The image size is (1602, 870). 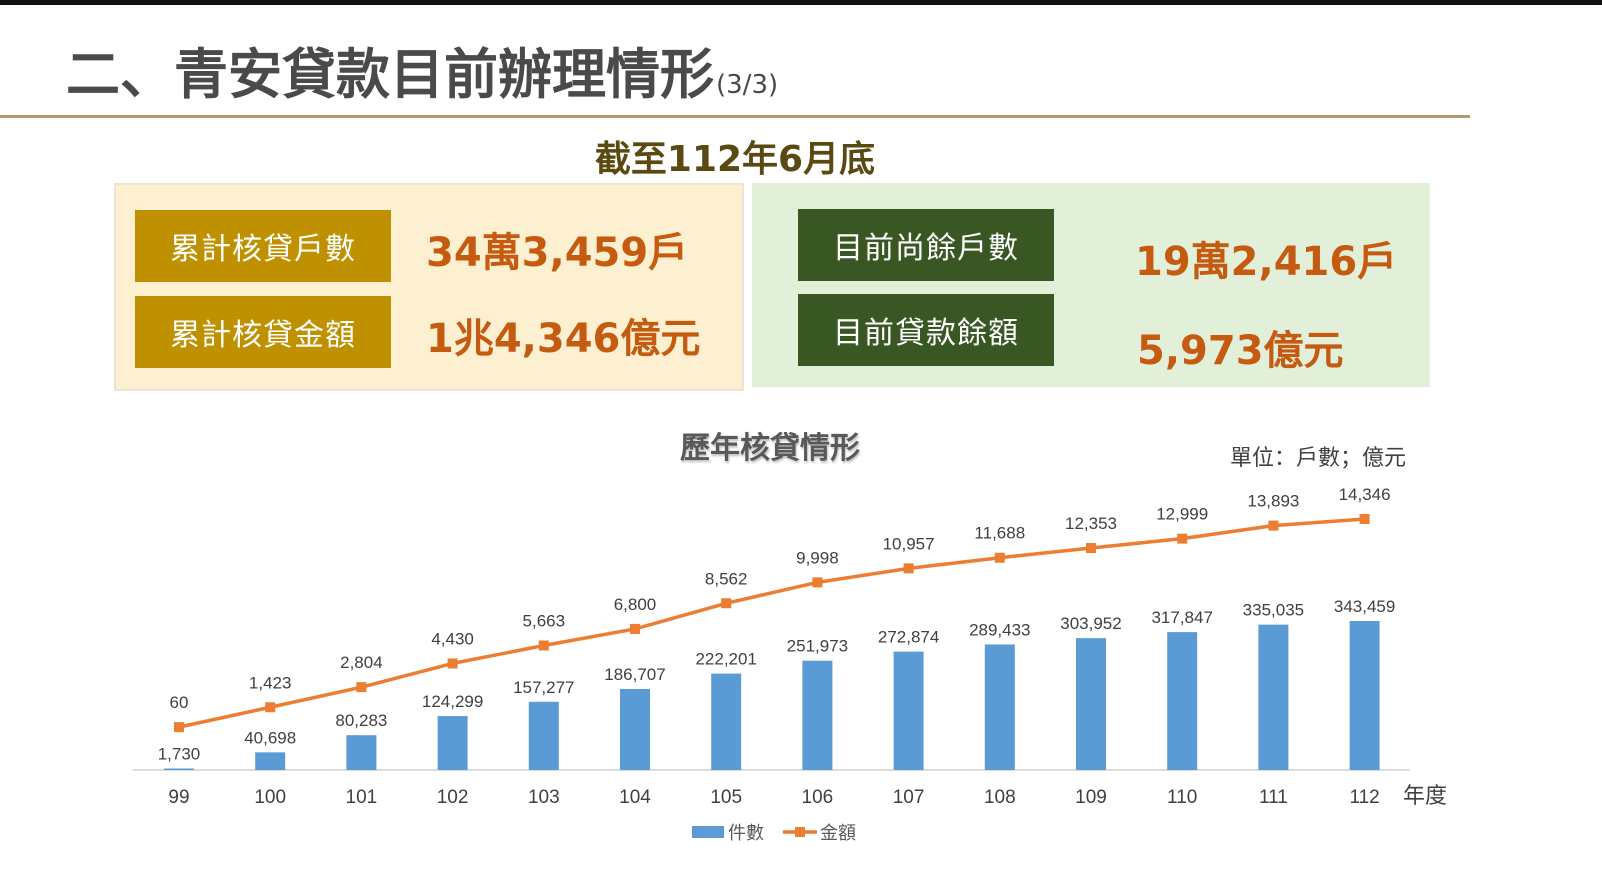 I want to click on cumulative-amount-value: 1兆4,346億元, so click(x=563, y=339).